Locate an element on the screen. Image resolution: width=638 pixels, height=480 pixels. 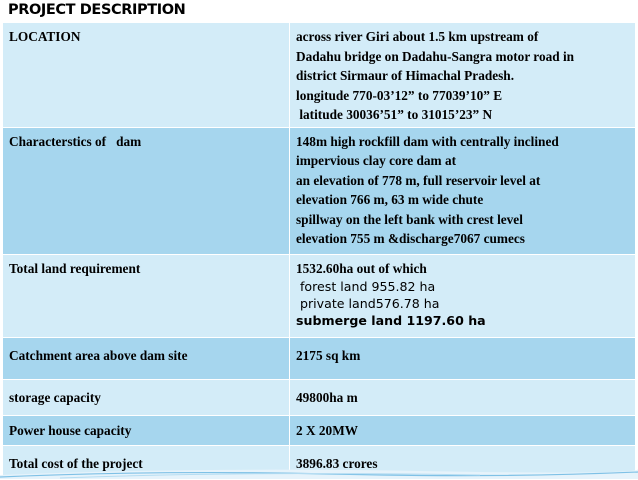
row-label: Power house capacity is located at coordinates (146, 430).